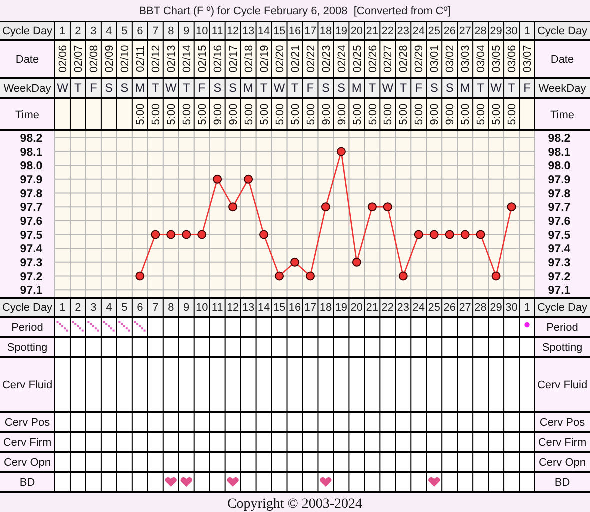 This screenshot has height=512, width=590. I want to click on category-label: Cerv Pos, so click(563, 422).